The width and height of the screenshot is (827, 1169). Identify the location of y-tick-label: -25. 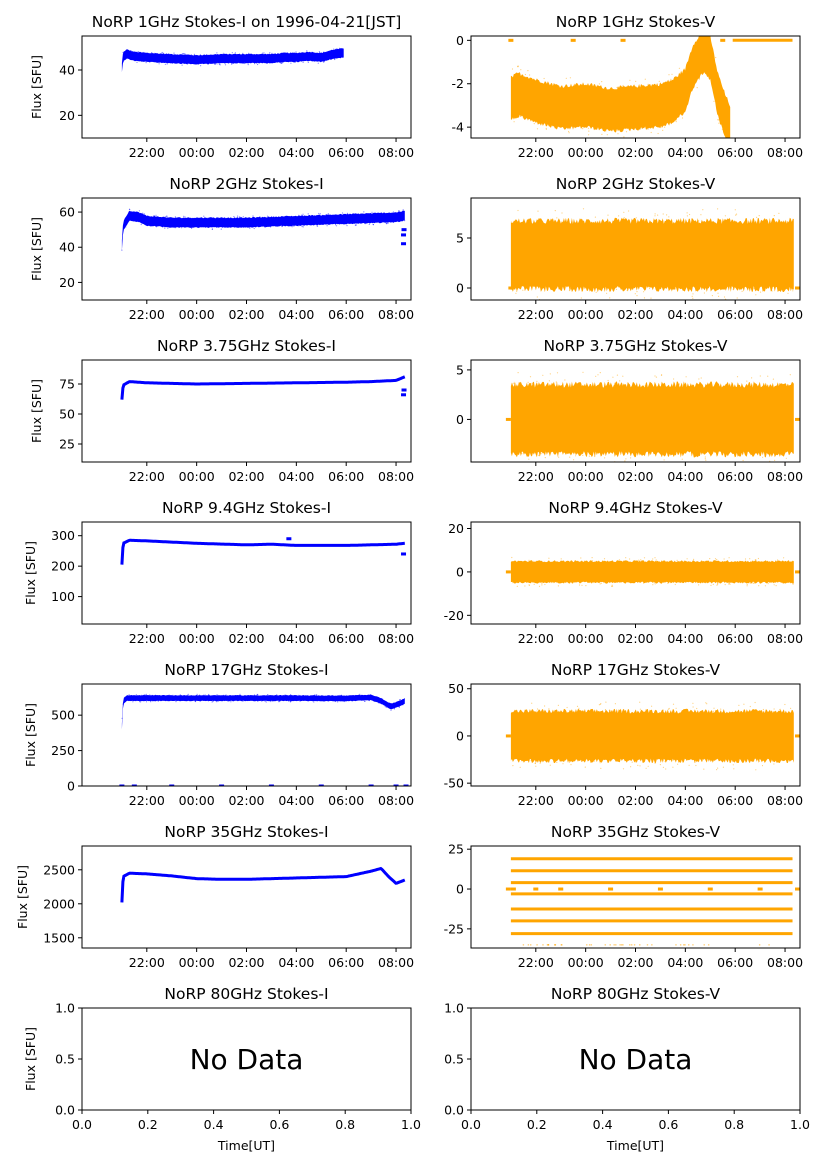
(454, 928).